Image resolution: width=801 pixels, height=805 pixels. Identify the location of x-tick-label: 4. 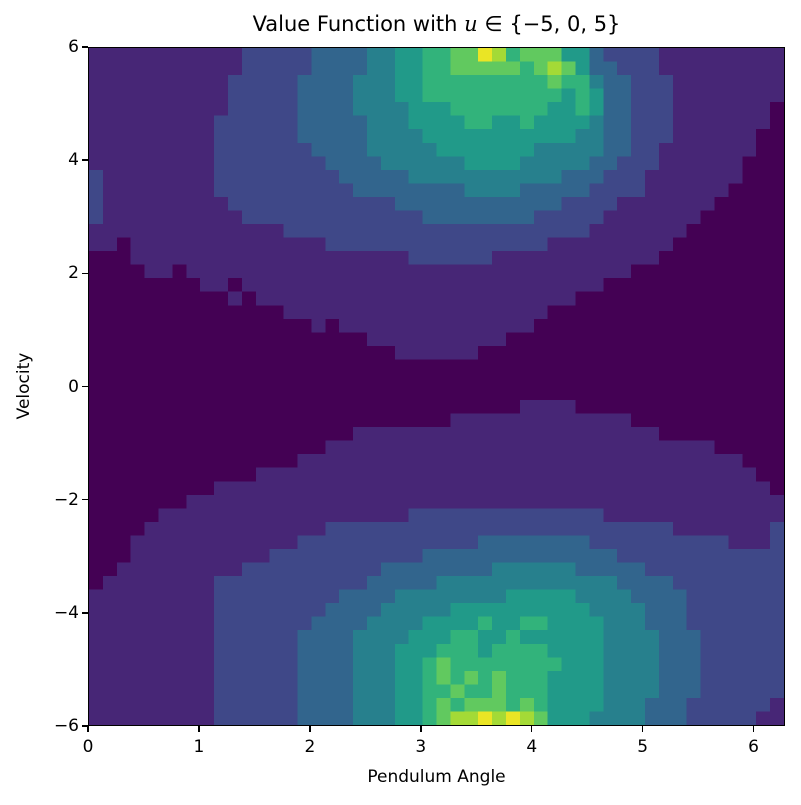
(532, 747).